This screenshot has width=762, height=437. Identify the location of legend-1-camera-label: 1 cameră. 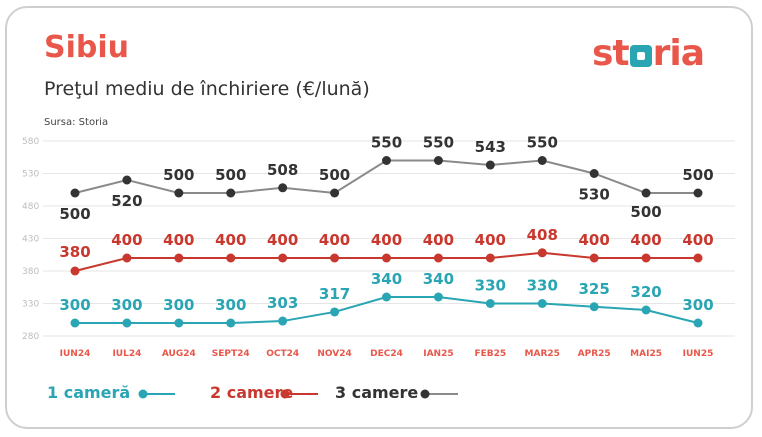
(89, 392).